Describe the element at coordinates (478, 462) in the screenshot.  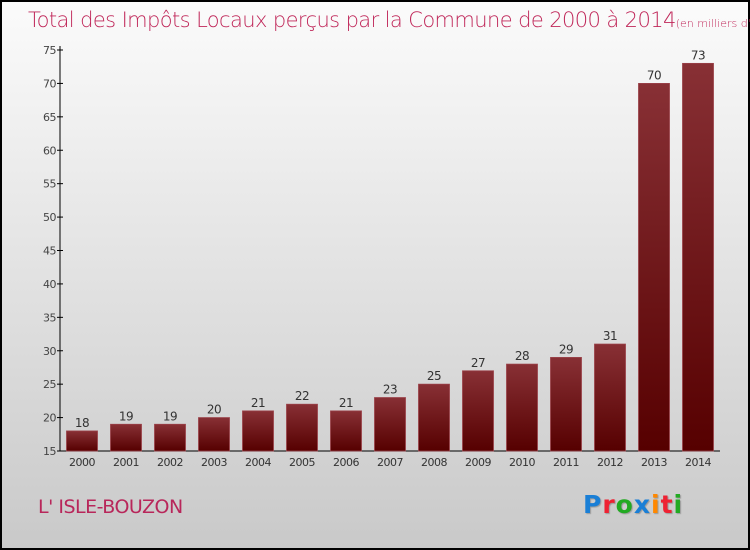
I see `x-tick-label: 2009` at that location.